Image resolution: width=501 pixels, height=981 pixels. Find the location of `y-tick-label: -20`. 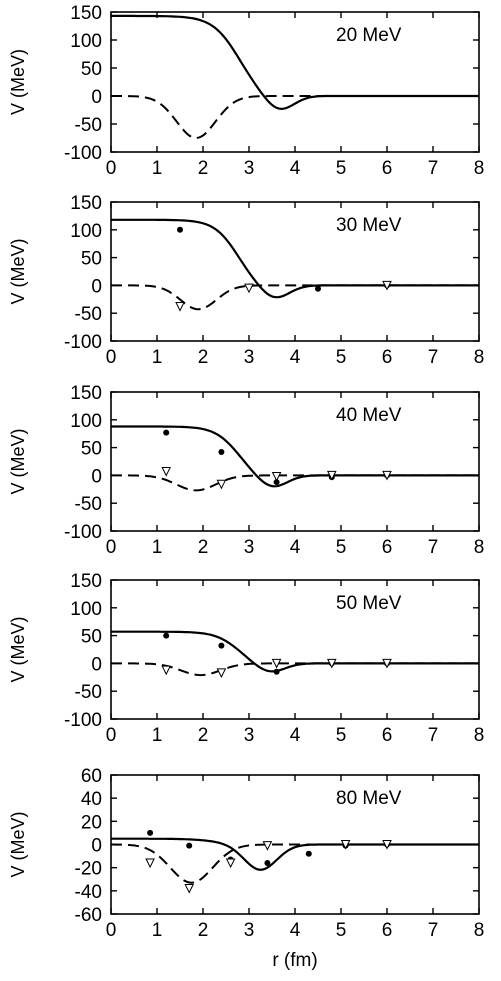

y-tick-label: -20 is located at coordinates (88, 869).